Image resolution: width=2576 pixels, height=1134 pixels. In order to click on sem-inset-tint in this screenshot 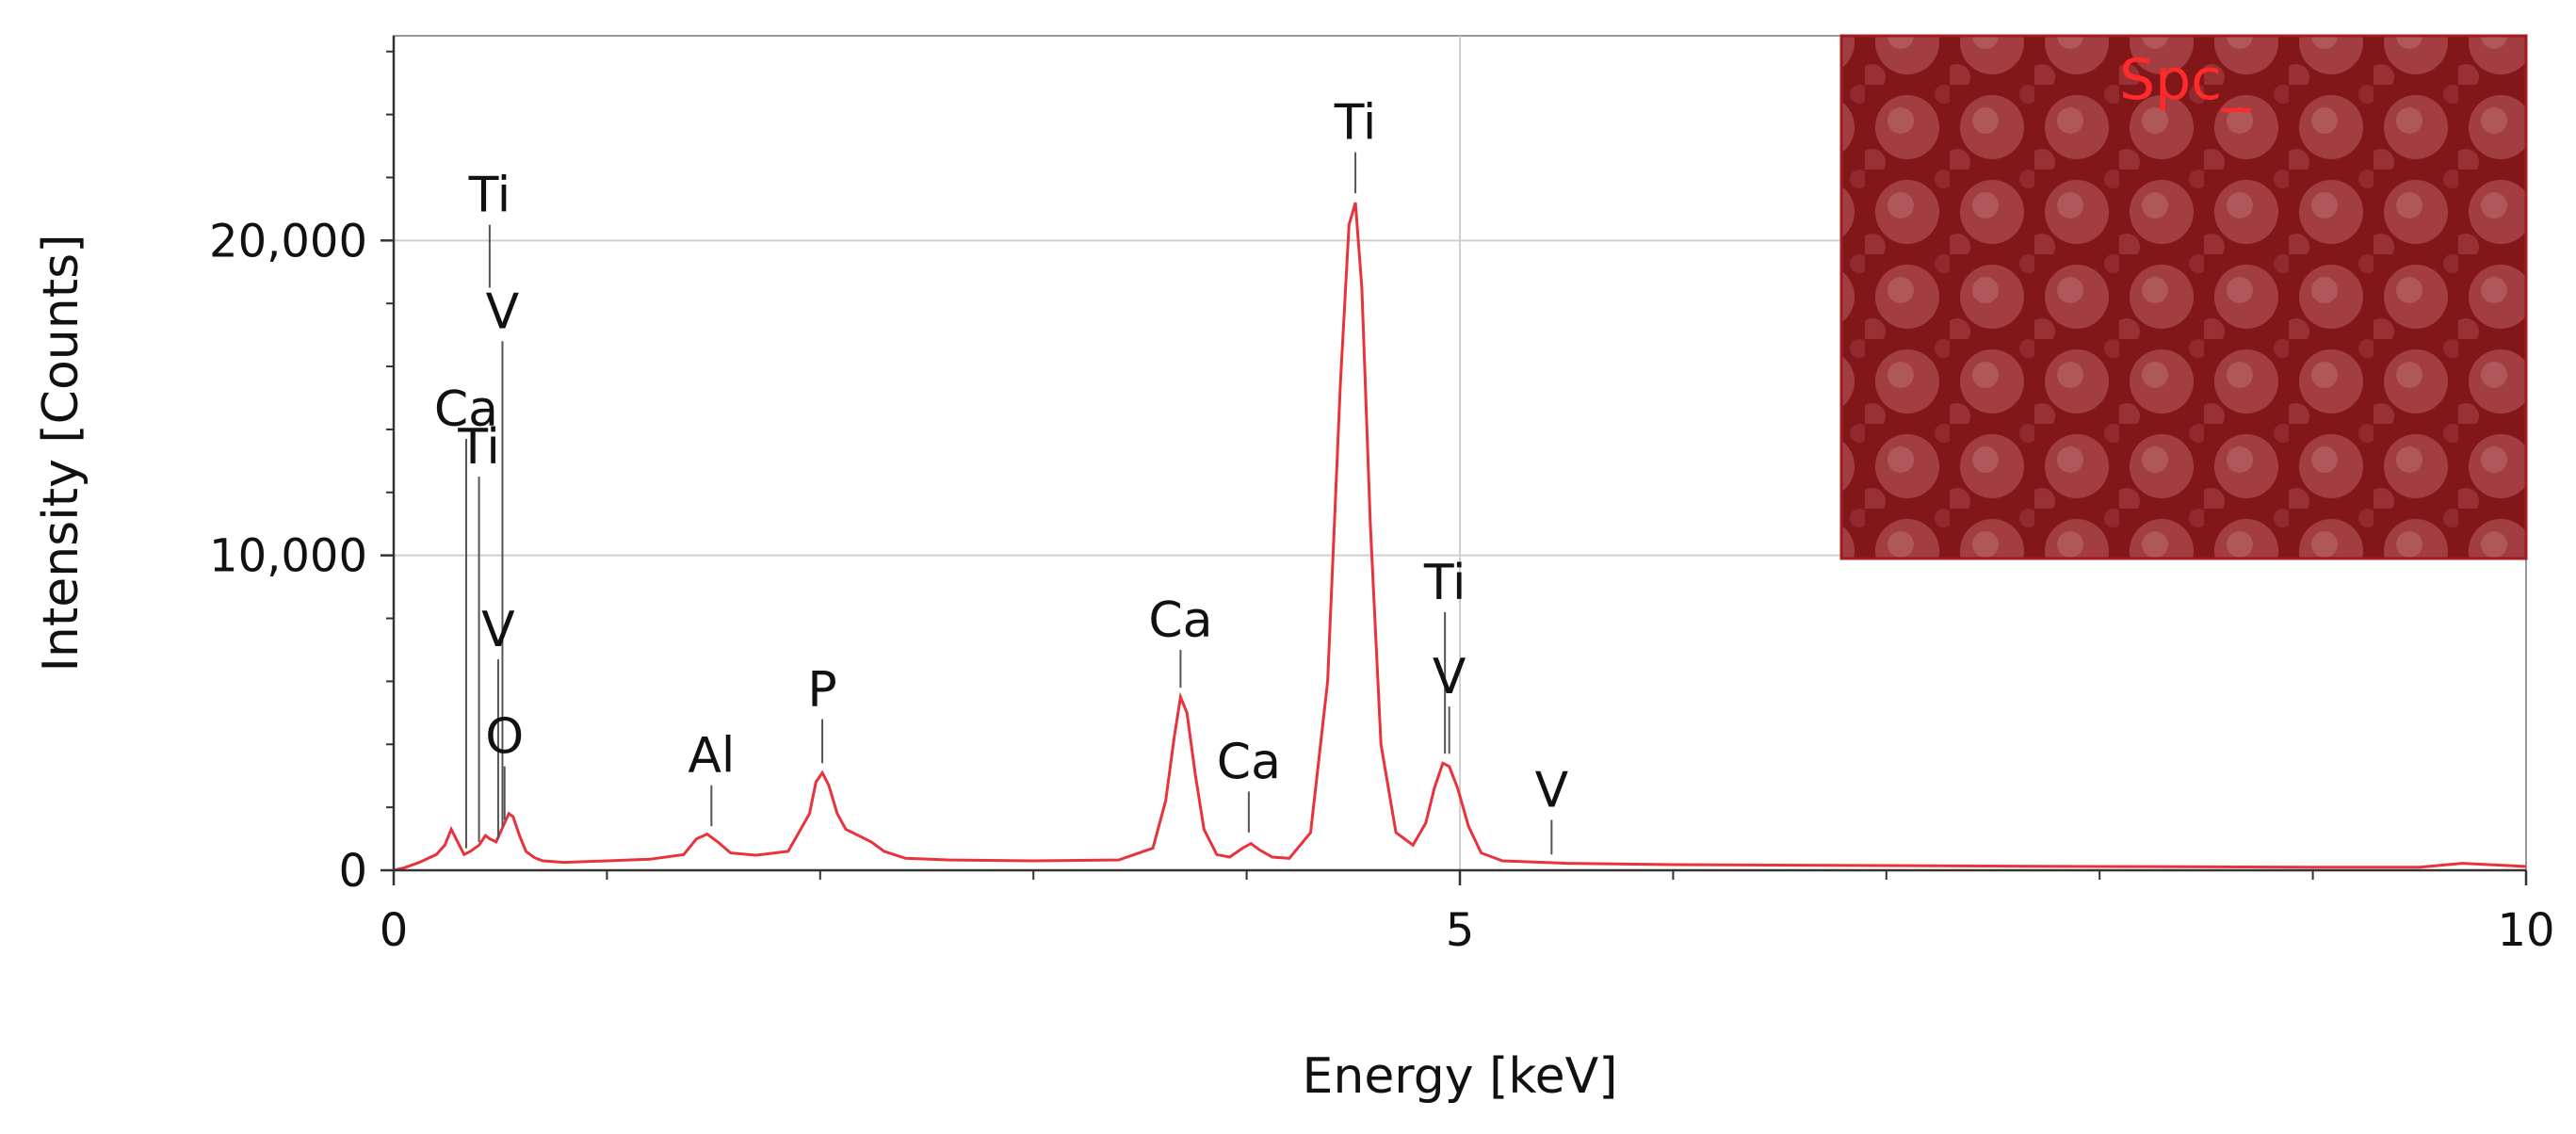, I will do `click(2183, 297)`.